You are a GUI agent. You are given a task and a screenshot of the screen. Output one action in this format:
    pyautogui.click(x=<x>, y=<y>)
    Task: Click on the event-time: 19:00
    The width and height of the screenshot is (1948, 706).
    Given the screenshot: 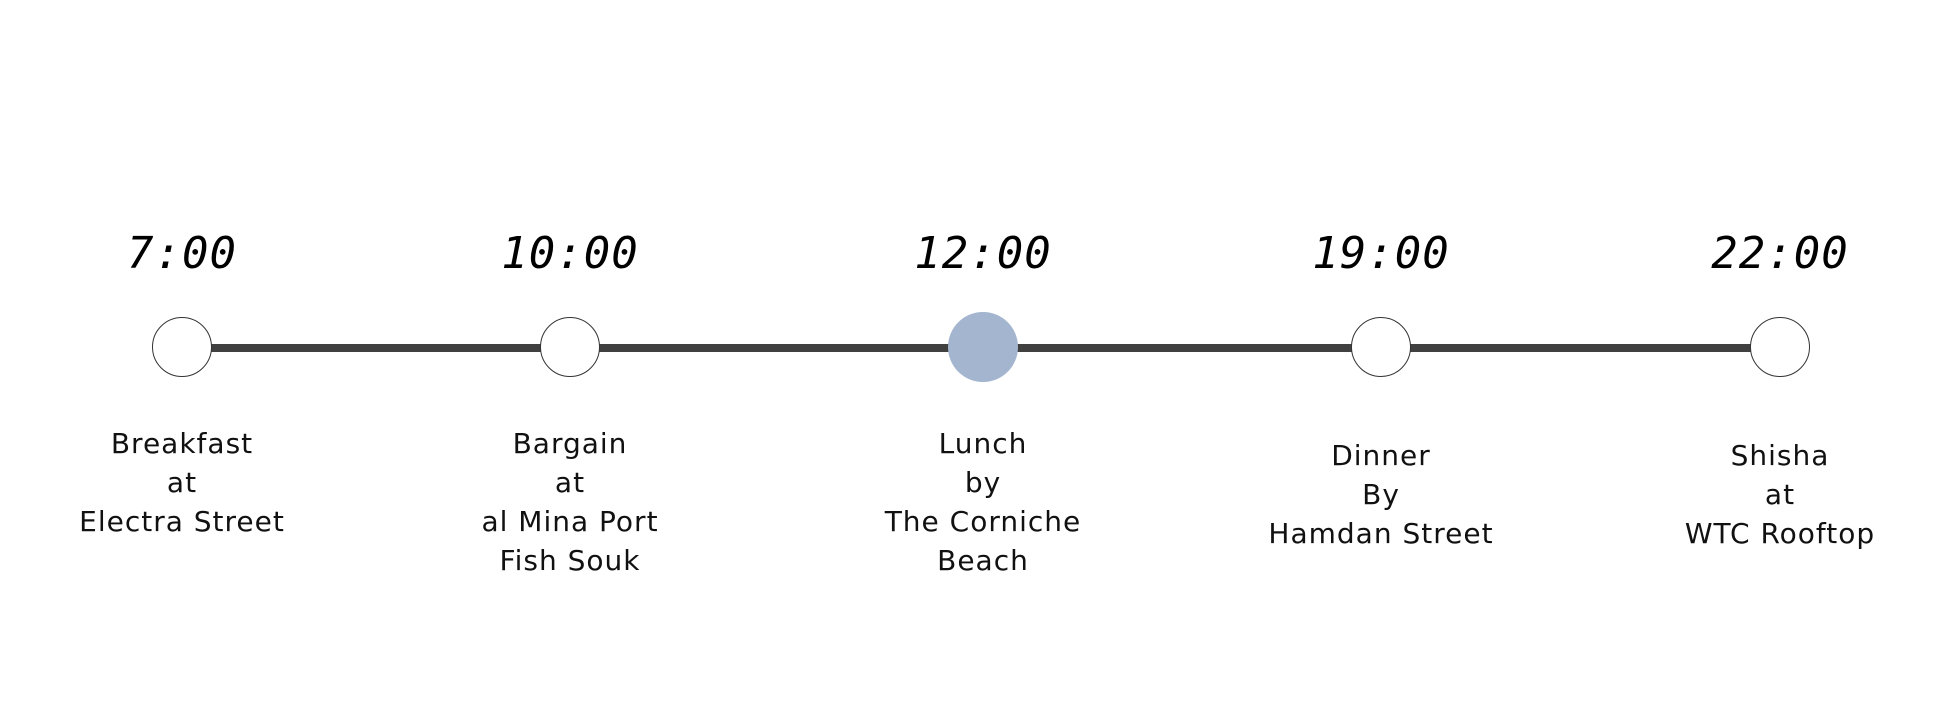 What is the action you would take?
    pyautogui.click(x=1381, y=253)
    